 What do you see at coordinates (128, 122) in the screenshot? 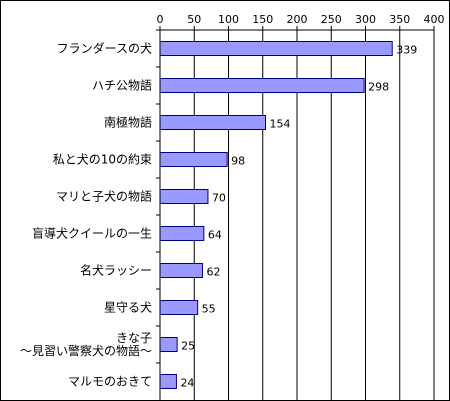
I see `category-label: 南極物語` at bounding box center [128, 122].